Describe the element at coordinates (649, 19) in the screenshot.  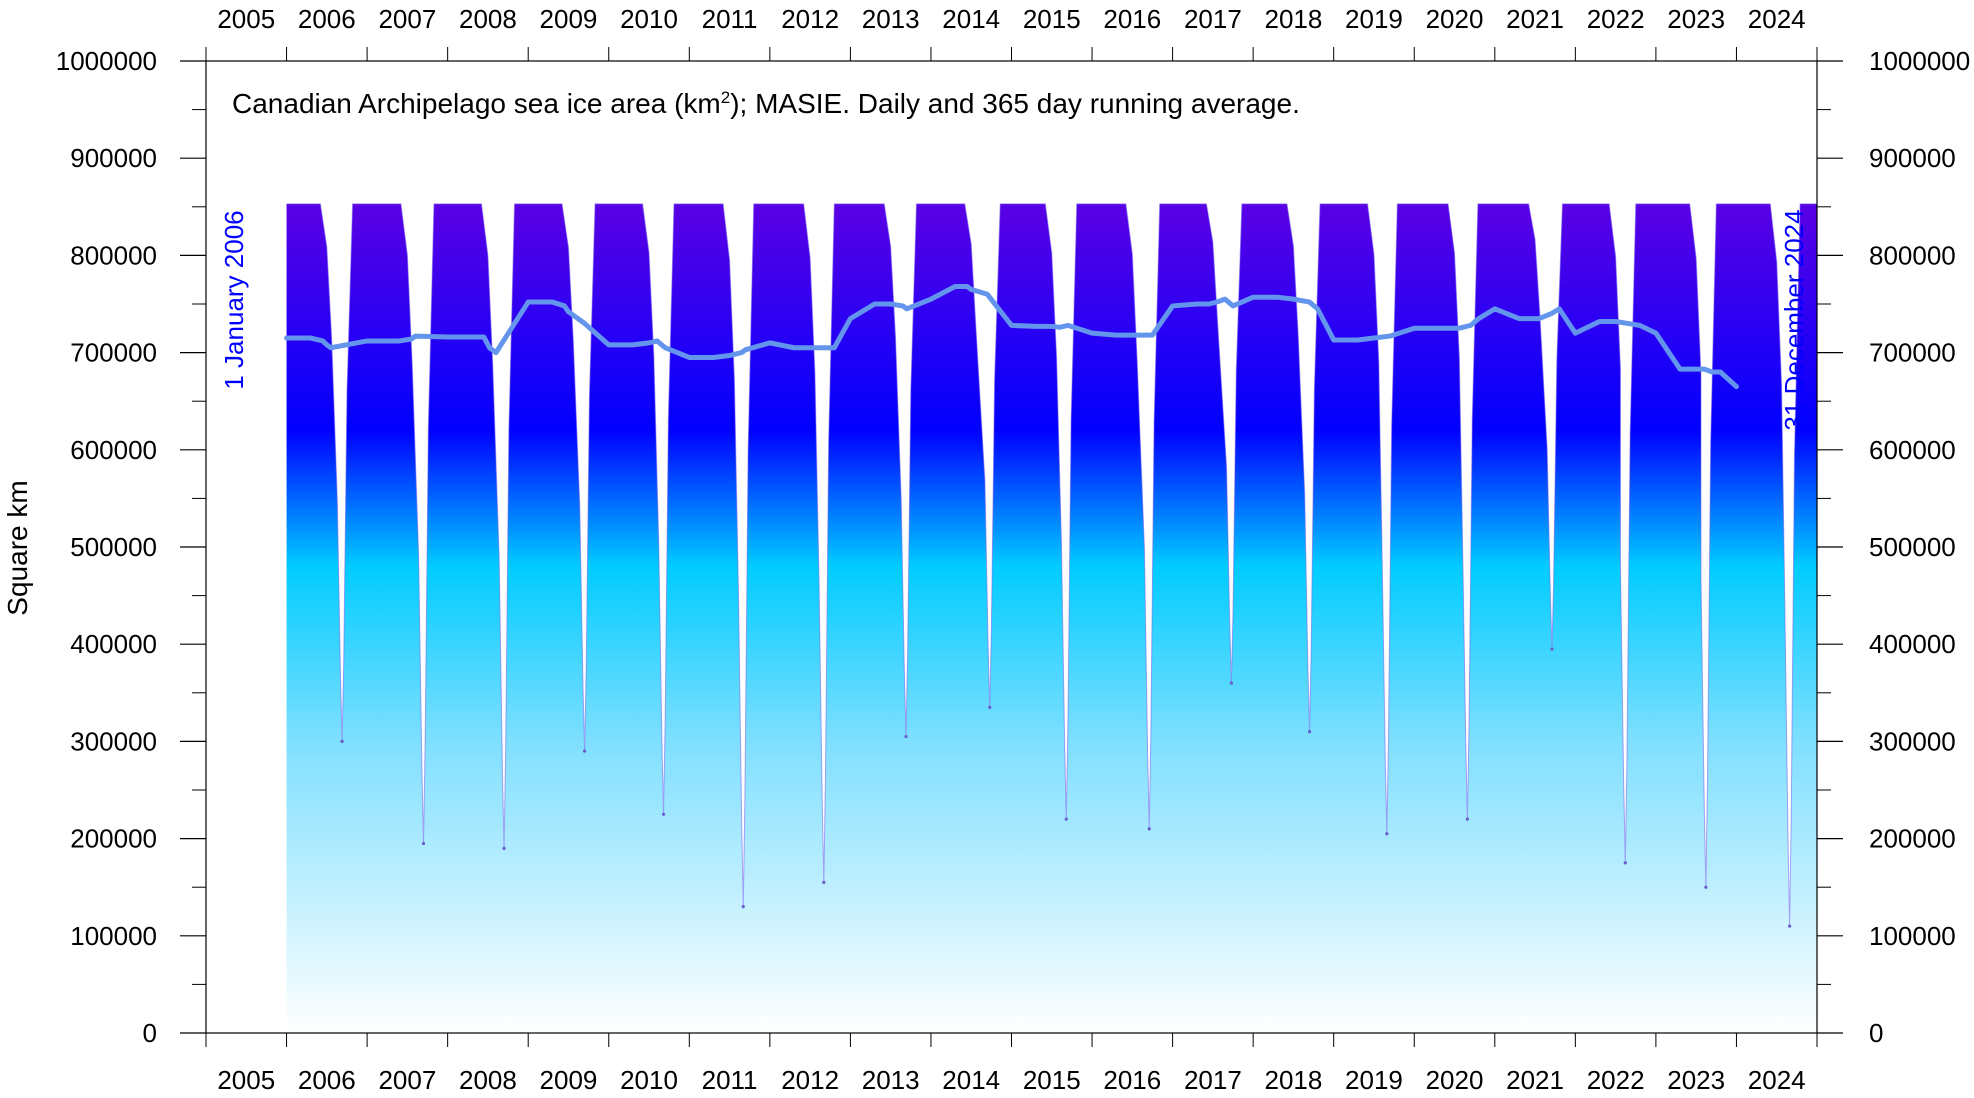
I see `x-tick-label-top-5: 2010` at that location.